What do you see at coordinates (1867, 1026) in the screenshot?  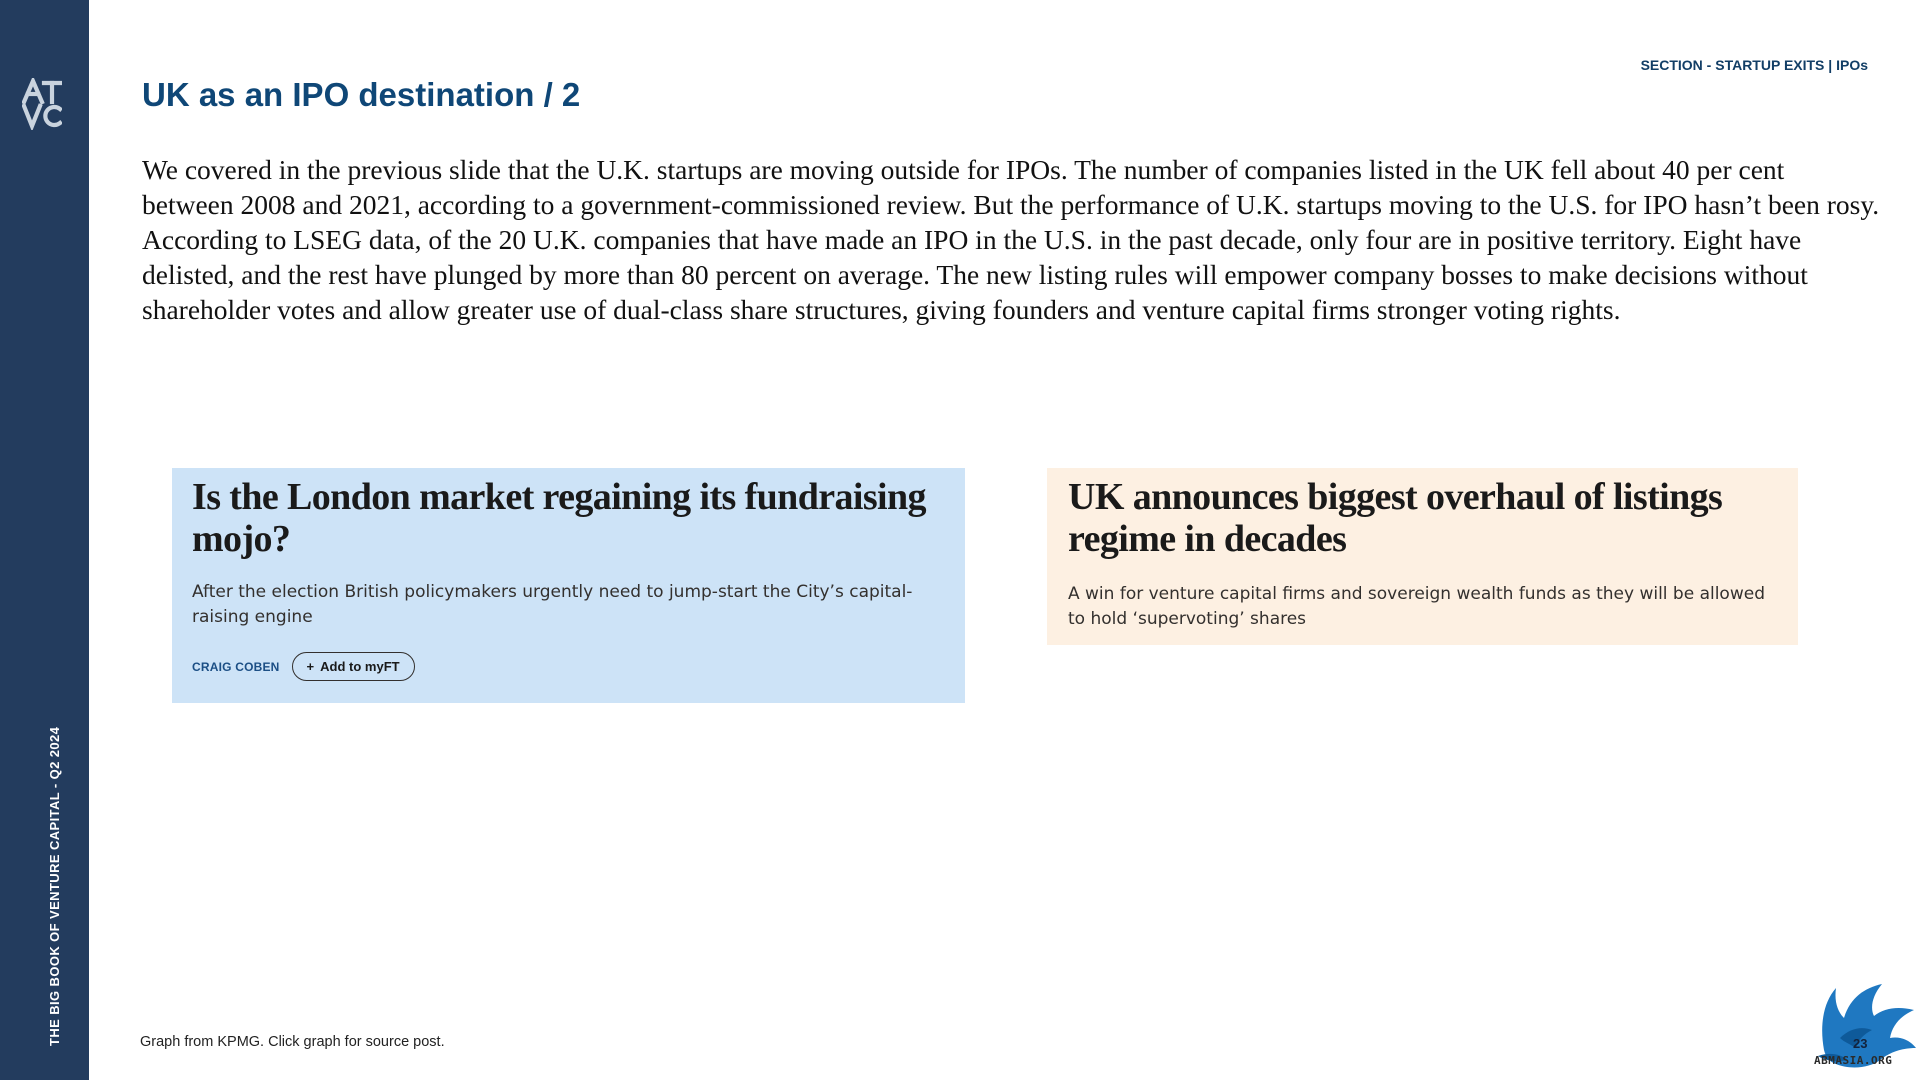 I see `eagle-icon` at bounding box center [1867, 1026].